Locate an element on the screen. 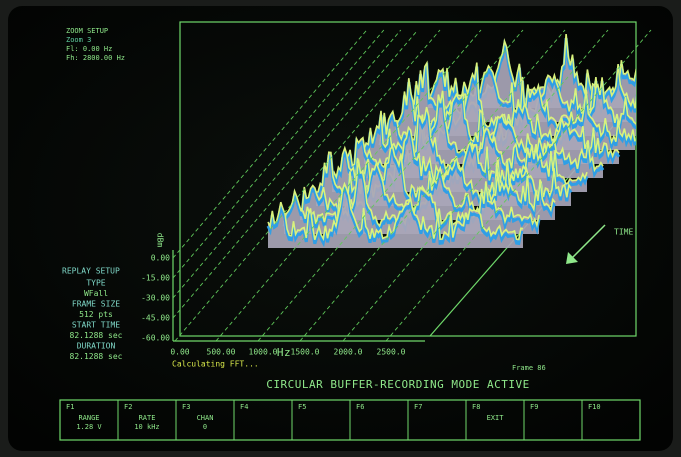  key: F2 is located at coordinates (128, 407).